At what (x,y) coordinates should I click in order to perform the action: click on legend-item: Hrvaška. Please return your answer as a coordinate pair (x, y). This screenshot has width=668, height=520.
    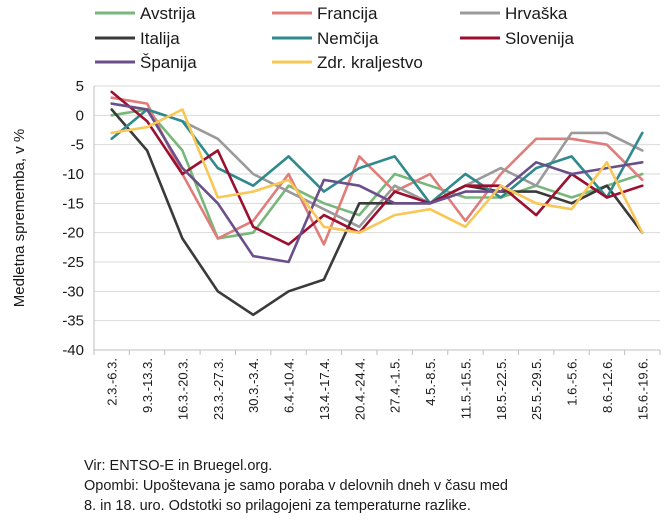
    Looking at the image, I should click on (514, 13).